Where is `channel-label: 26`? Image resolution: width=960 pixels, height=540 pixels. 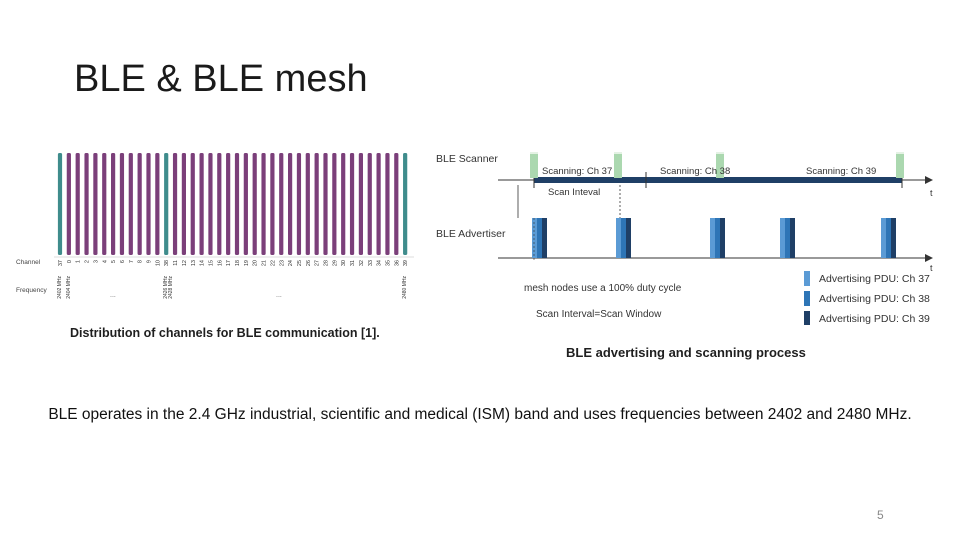
channel-label: 26 is located at coordinates (309, 263).